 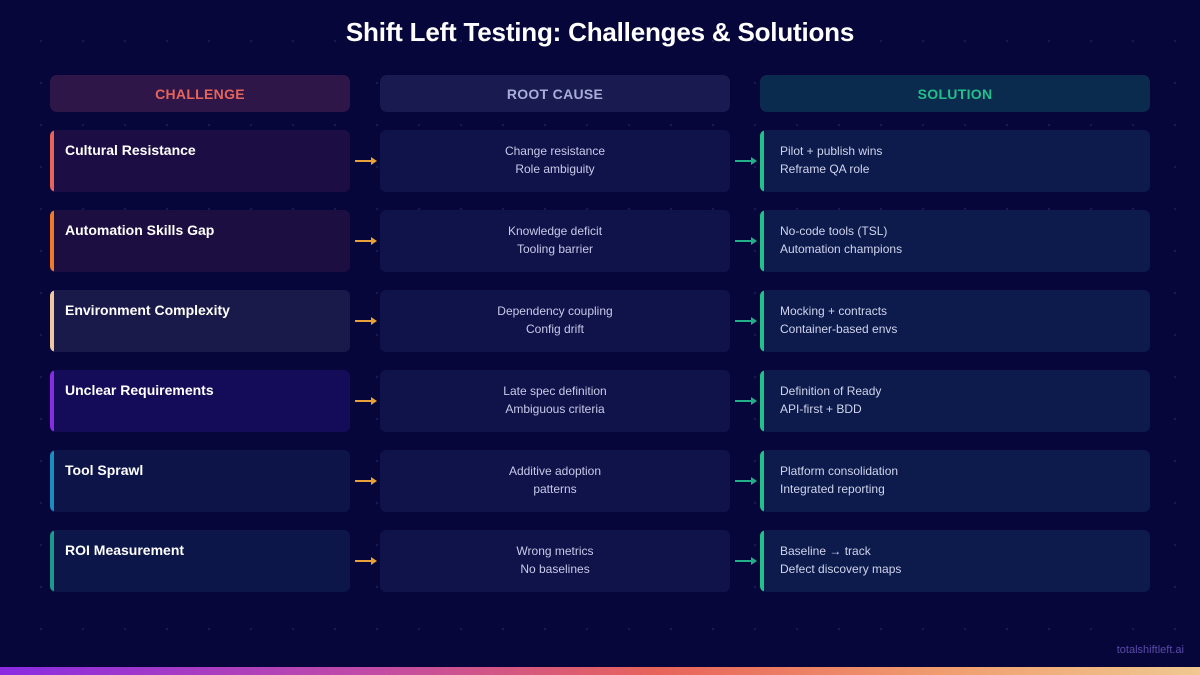 I want to click on root-cause-column-header: ROOT CAUSE, so click(x=555, y=93).